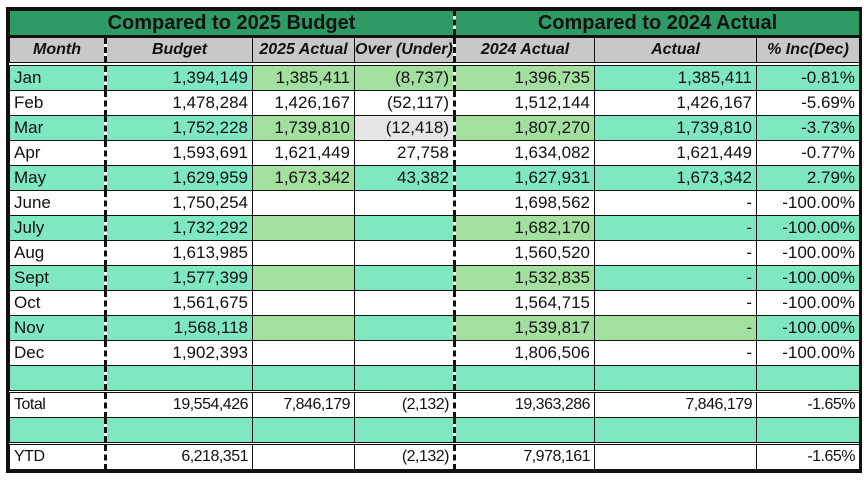  What do you see at coordinates (405, 153) in the screenshot?
I see `cell-over-under: 27,758` at bounding box center [405, 153].